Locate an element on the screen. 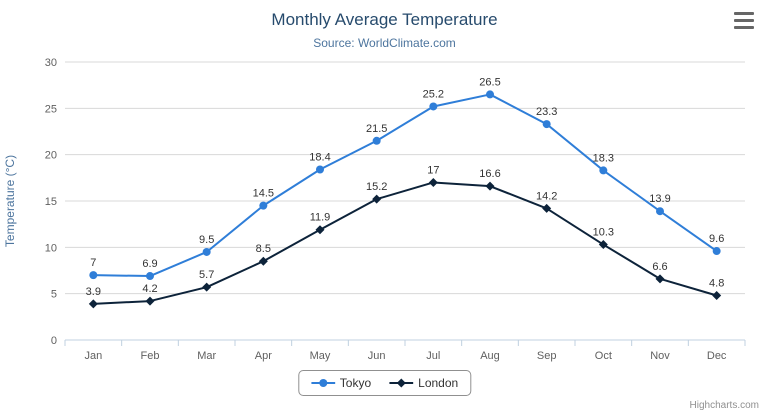  data-label-tokyo-jul: 25.2 is located at coordinates (433, 94).